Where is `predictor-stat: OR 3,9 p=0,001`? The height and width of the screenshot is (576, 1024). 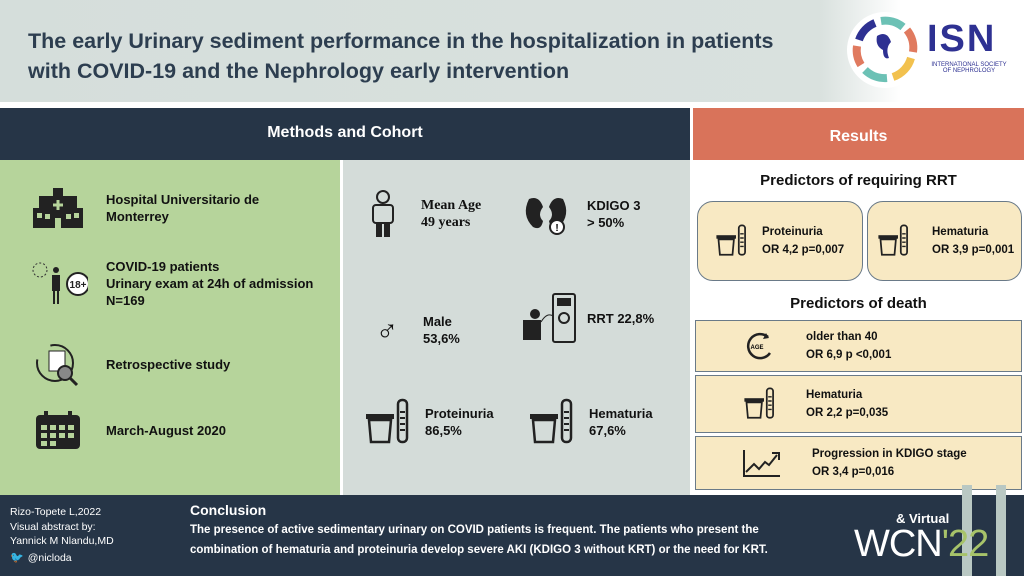
predictor-stat: OR 3,9 p=0,001 is located at coordinates (973, 250).